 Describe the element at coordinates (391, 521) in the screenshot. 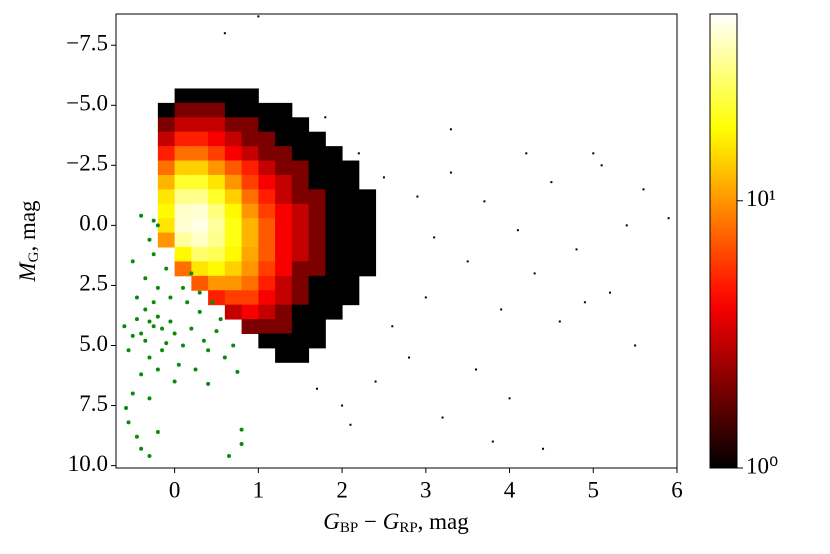

I see `x-label-part: G` at that location.